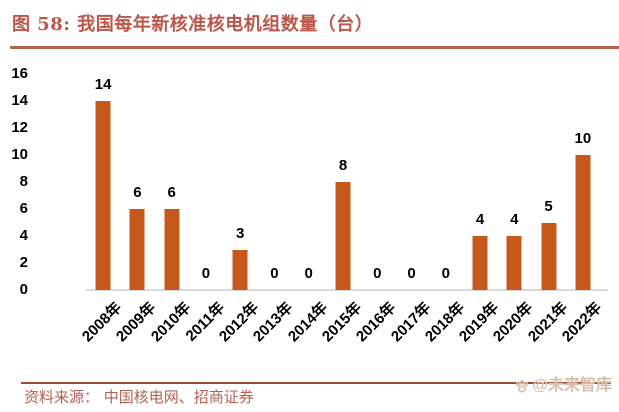 This screenshot has width=619, height=412. Describe the element at coordinates (376, 210) in the screenshot. I see `bar-slot: 0 2016年` at that location.